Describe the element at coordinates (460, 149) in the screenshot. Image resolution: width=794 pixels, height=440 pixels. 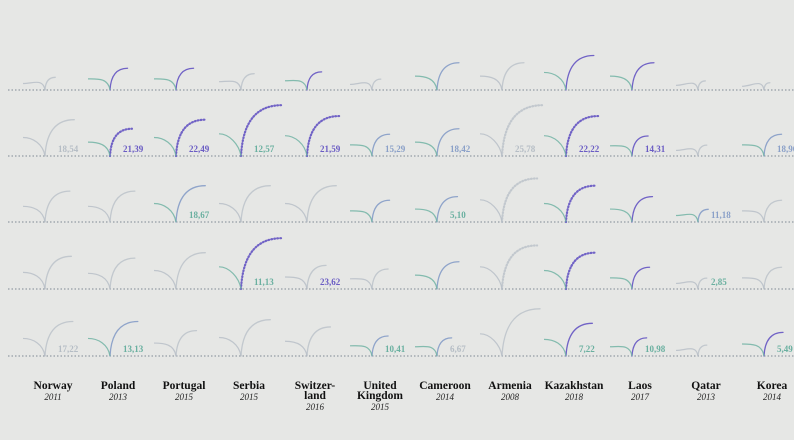
I see `value-label: 18,42` at that location.